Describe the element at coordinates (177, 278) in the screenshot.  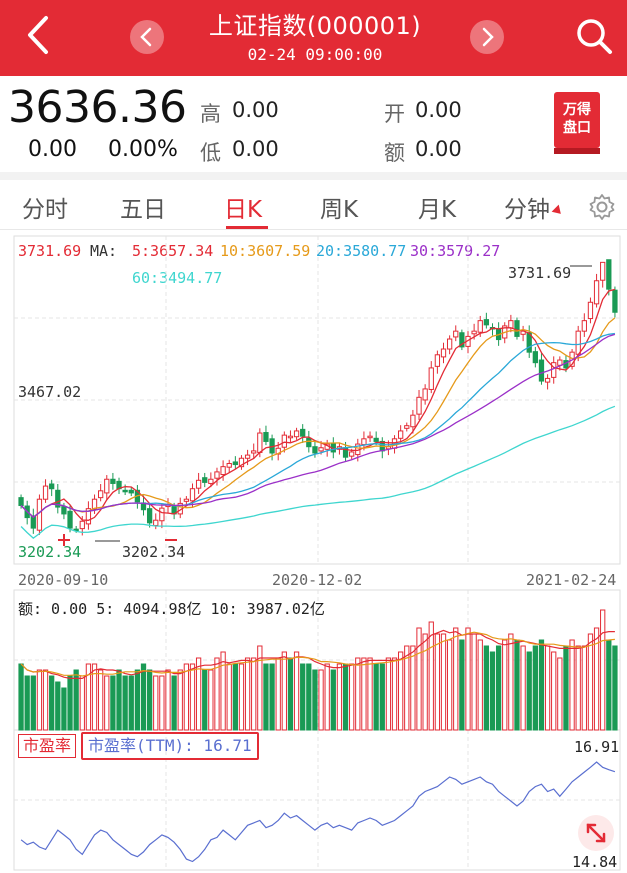
I see `ma60-value: 60:3494.77` at that location.